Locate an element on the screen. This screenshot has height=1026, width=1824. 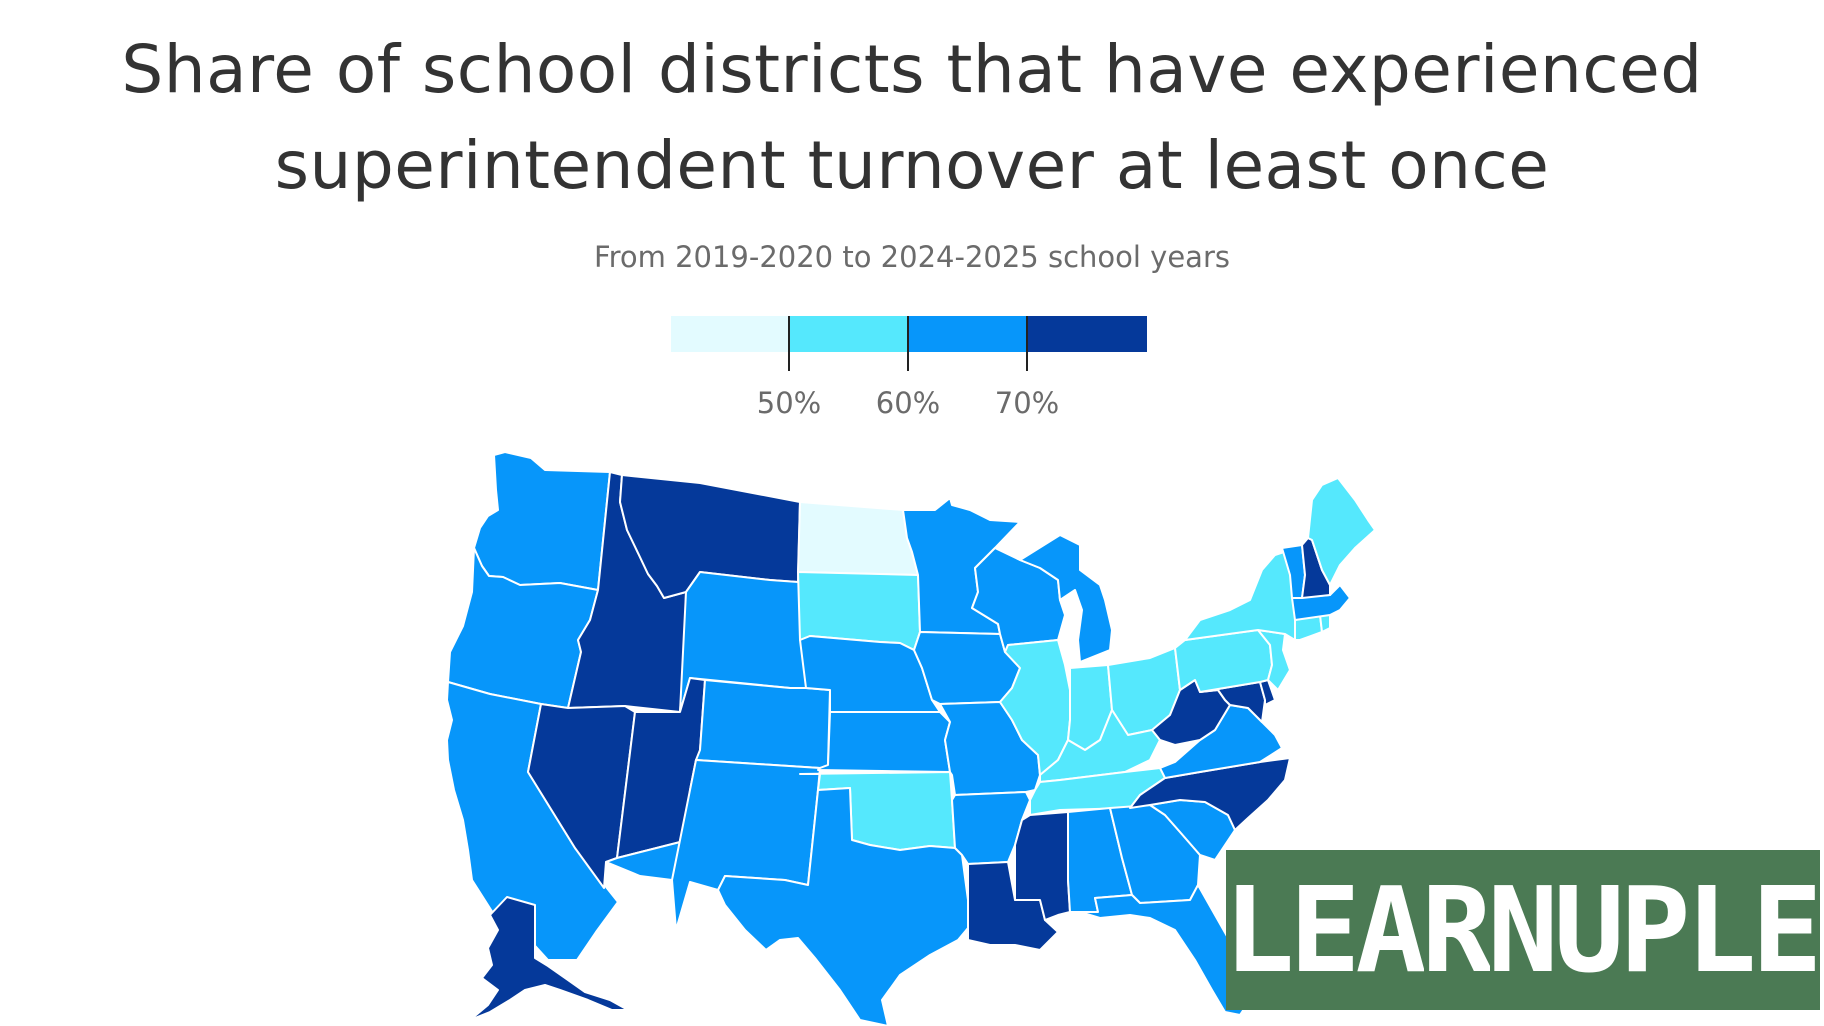
legend-tick-label-60: 60% is located at coordinates (908, 403).